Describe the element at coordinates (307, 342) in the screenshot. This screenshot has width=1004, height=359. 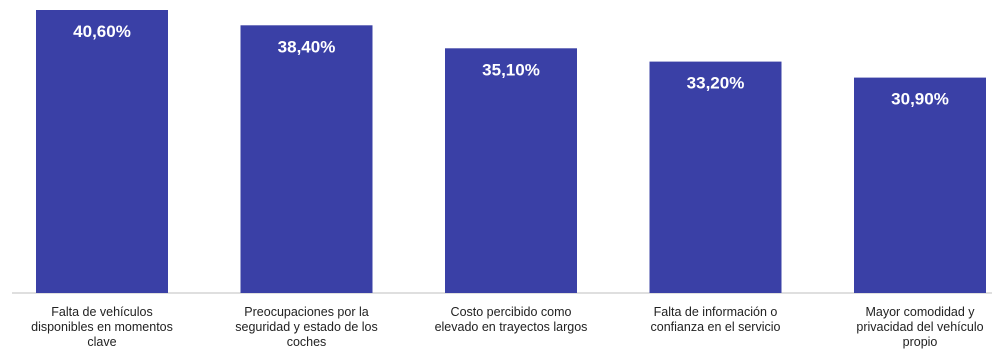
I see `category-label-2-line-3: coches` at that location.